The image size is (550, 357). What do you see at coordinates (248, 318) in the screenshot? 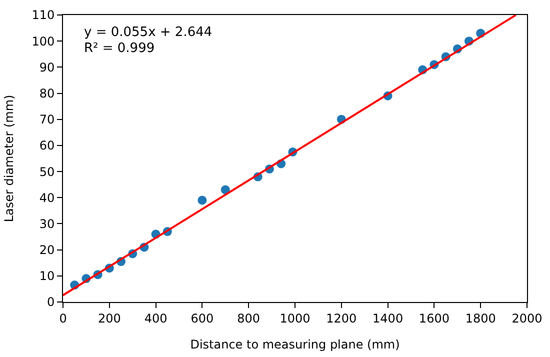
I see `x-tick-label: 800` at bounding box center [248, 318].